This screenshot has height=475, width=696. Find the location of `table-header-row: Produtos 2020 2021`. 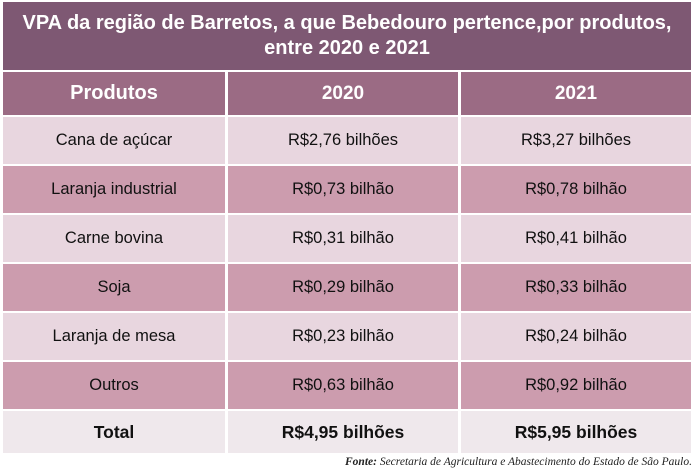

table-header-row: Produtos 2020 2021 is located at coordinates (347, 93).